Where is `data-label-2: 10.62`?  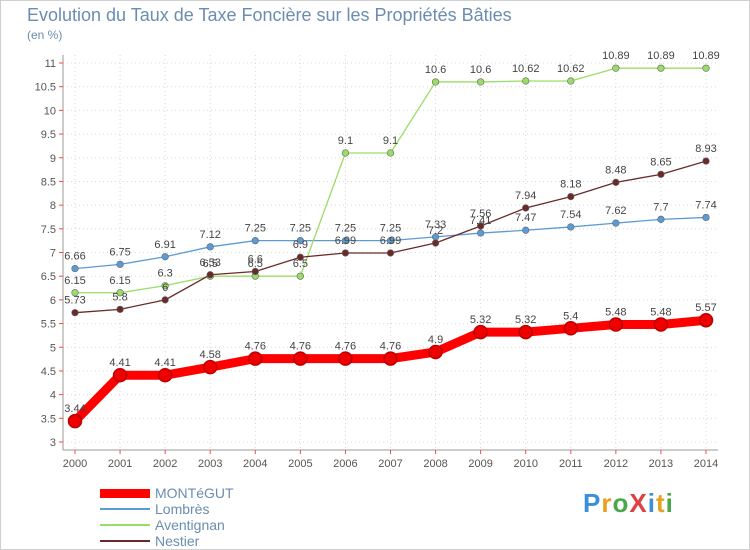 data-label-2: 10.62 is located at coordinates (571, 69).